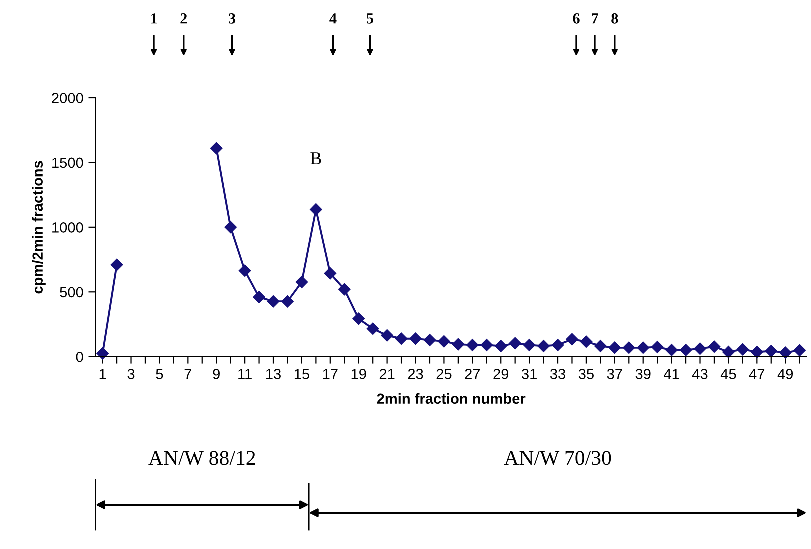  Describe the element at coordinates (501, 374) in the screenshot. I see `x-tick-label: 29` at that location.